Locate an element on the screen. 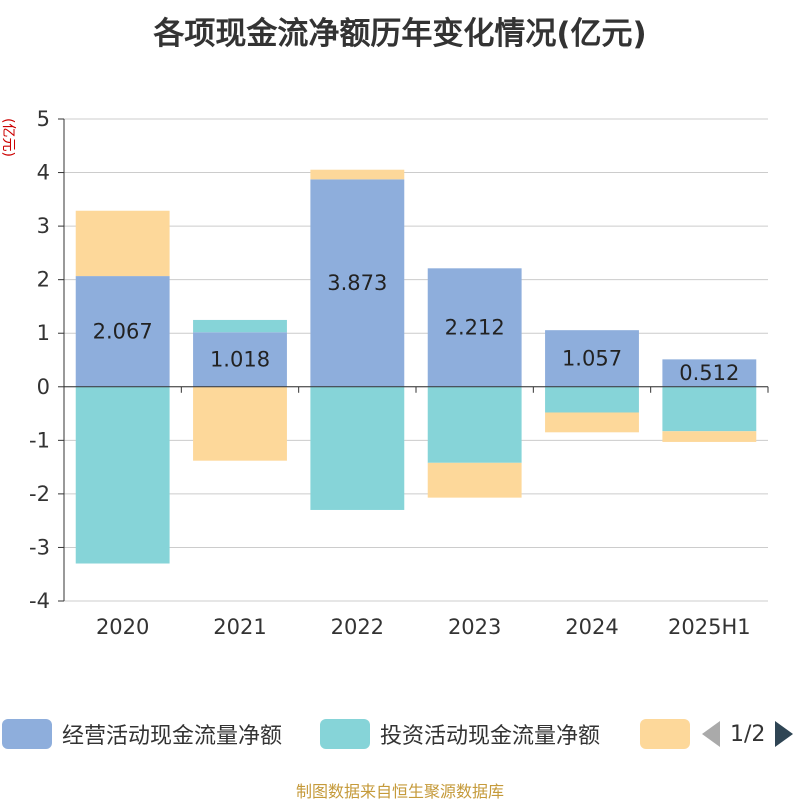  data-label: 1.057 is located at coordinates (592, 358).